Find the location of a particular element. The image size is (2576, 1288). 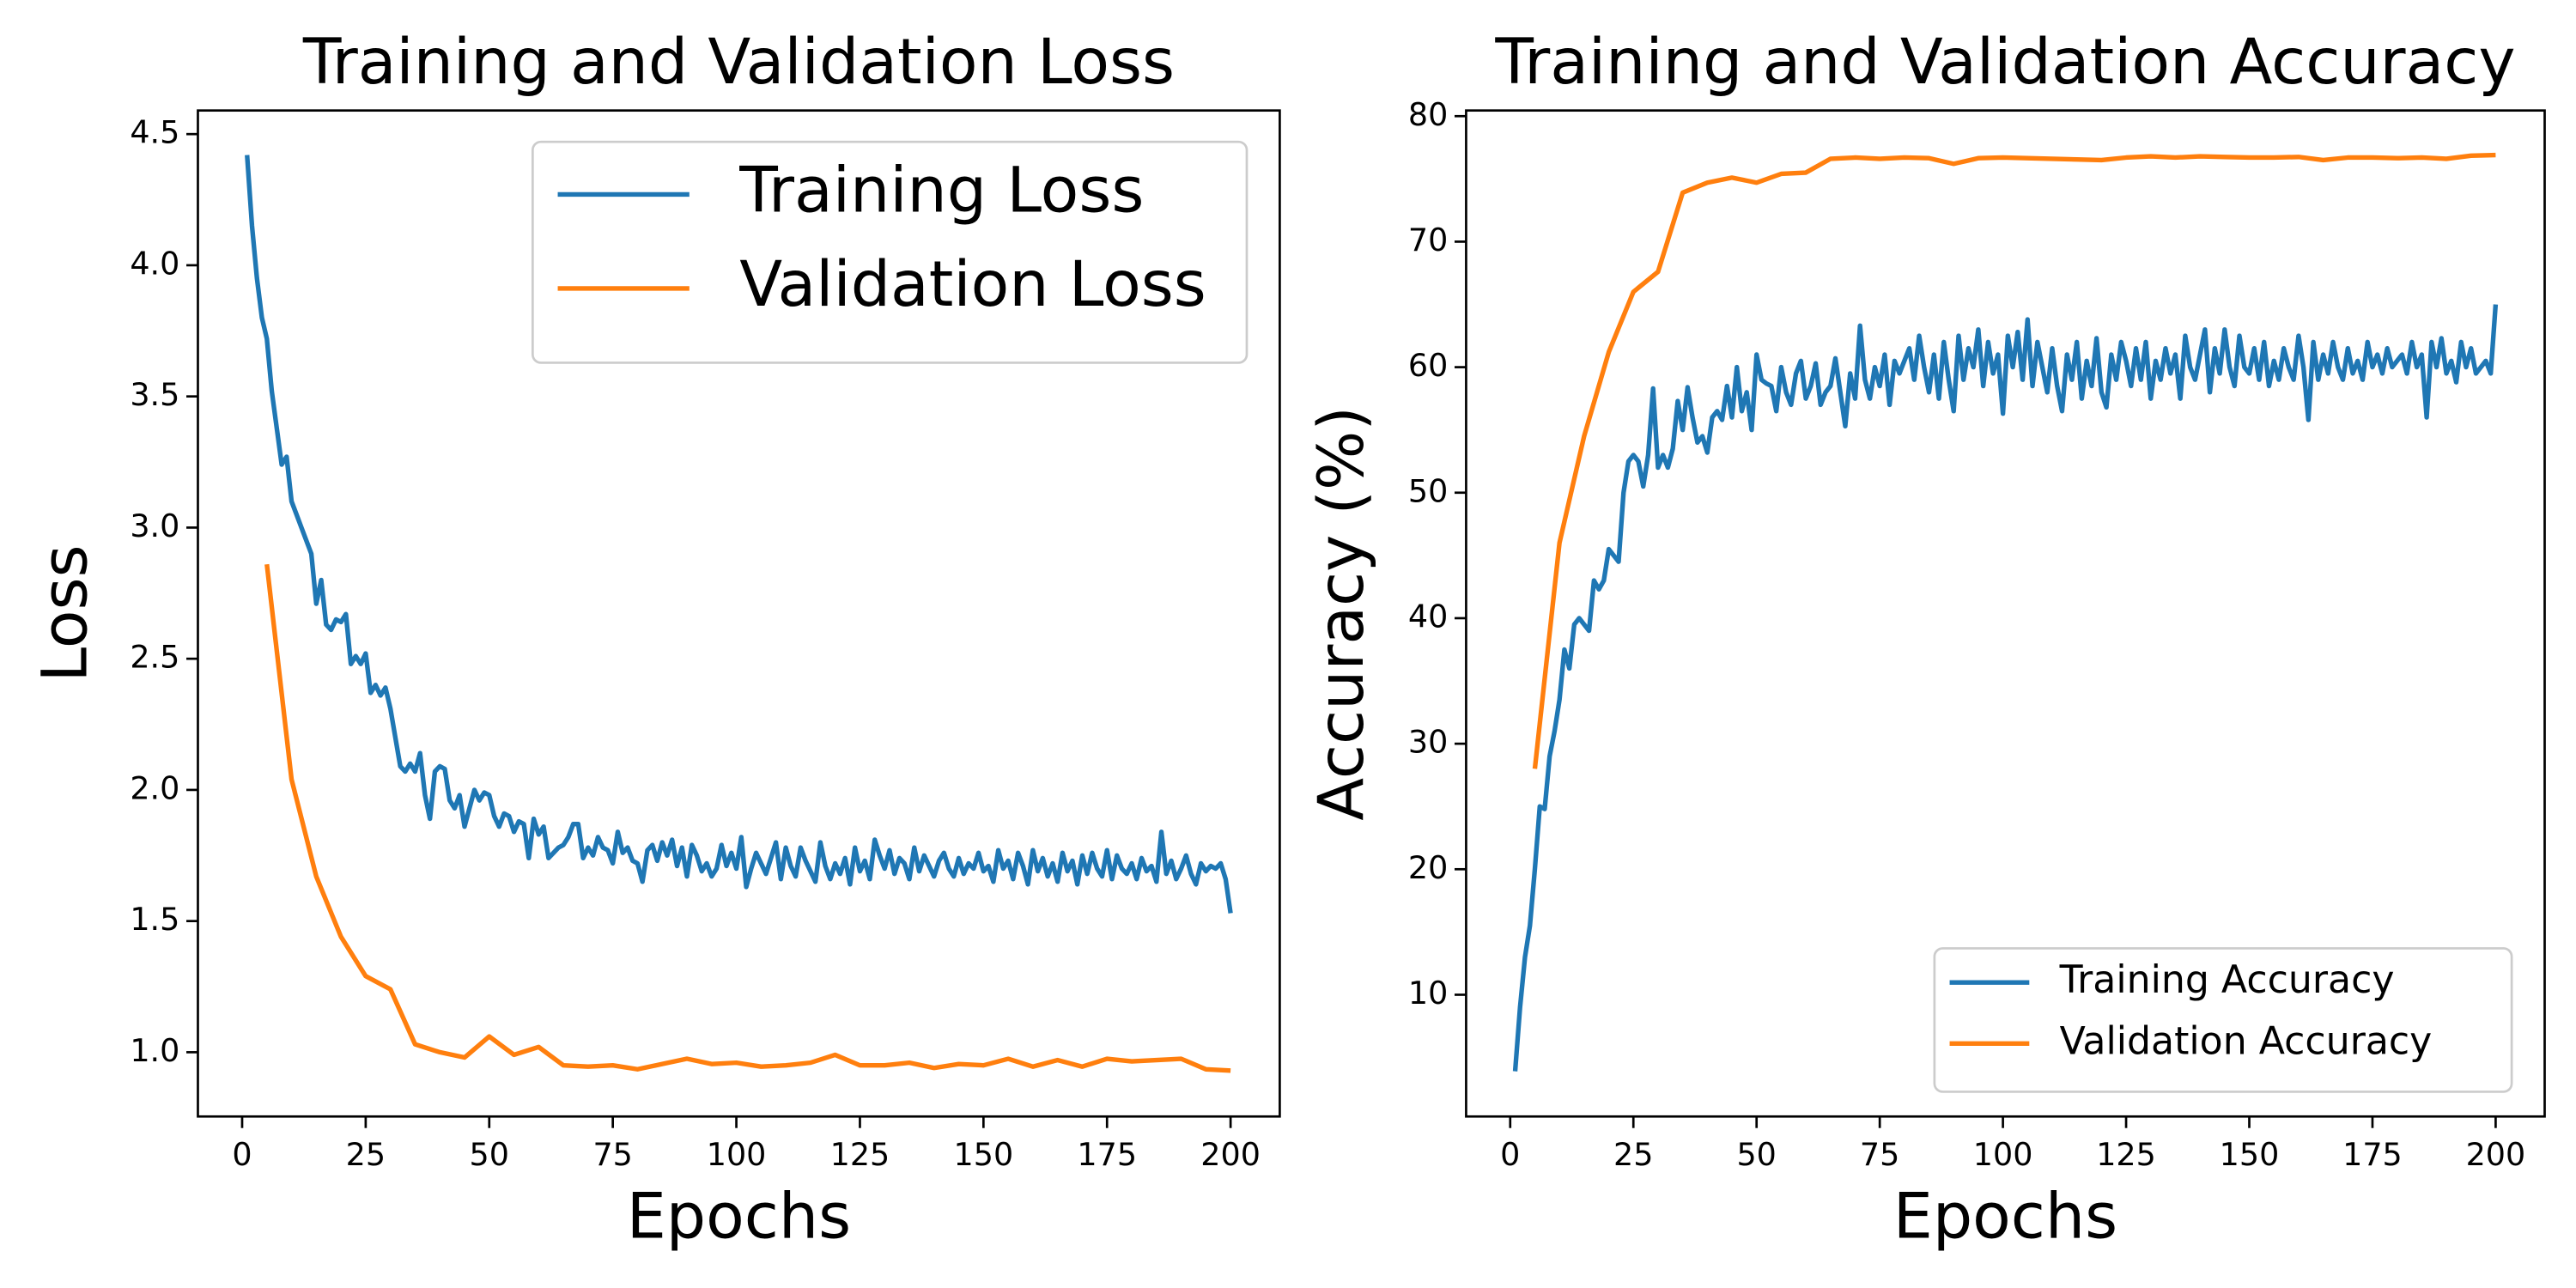

y-tick-label: 2.0 is located at coordinates (154, 788).